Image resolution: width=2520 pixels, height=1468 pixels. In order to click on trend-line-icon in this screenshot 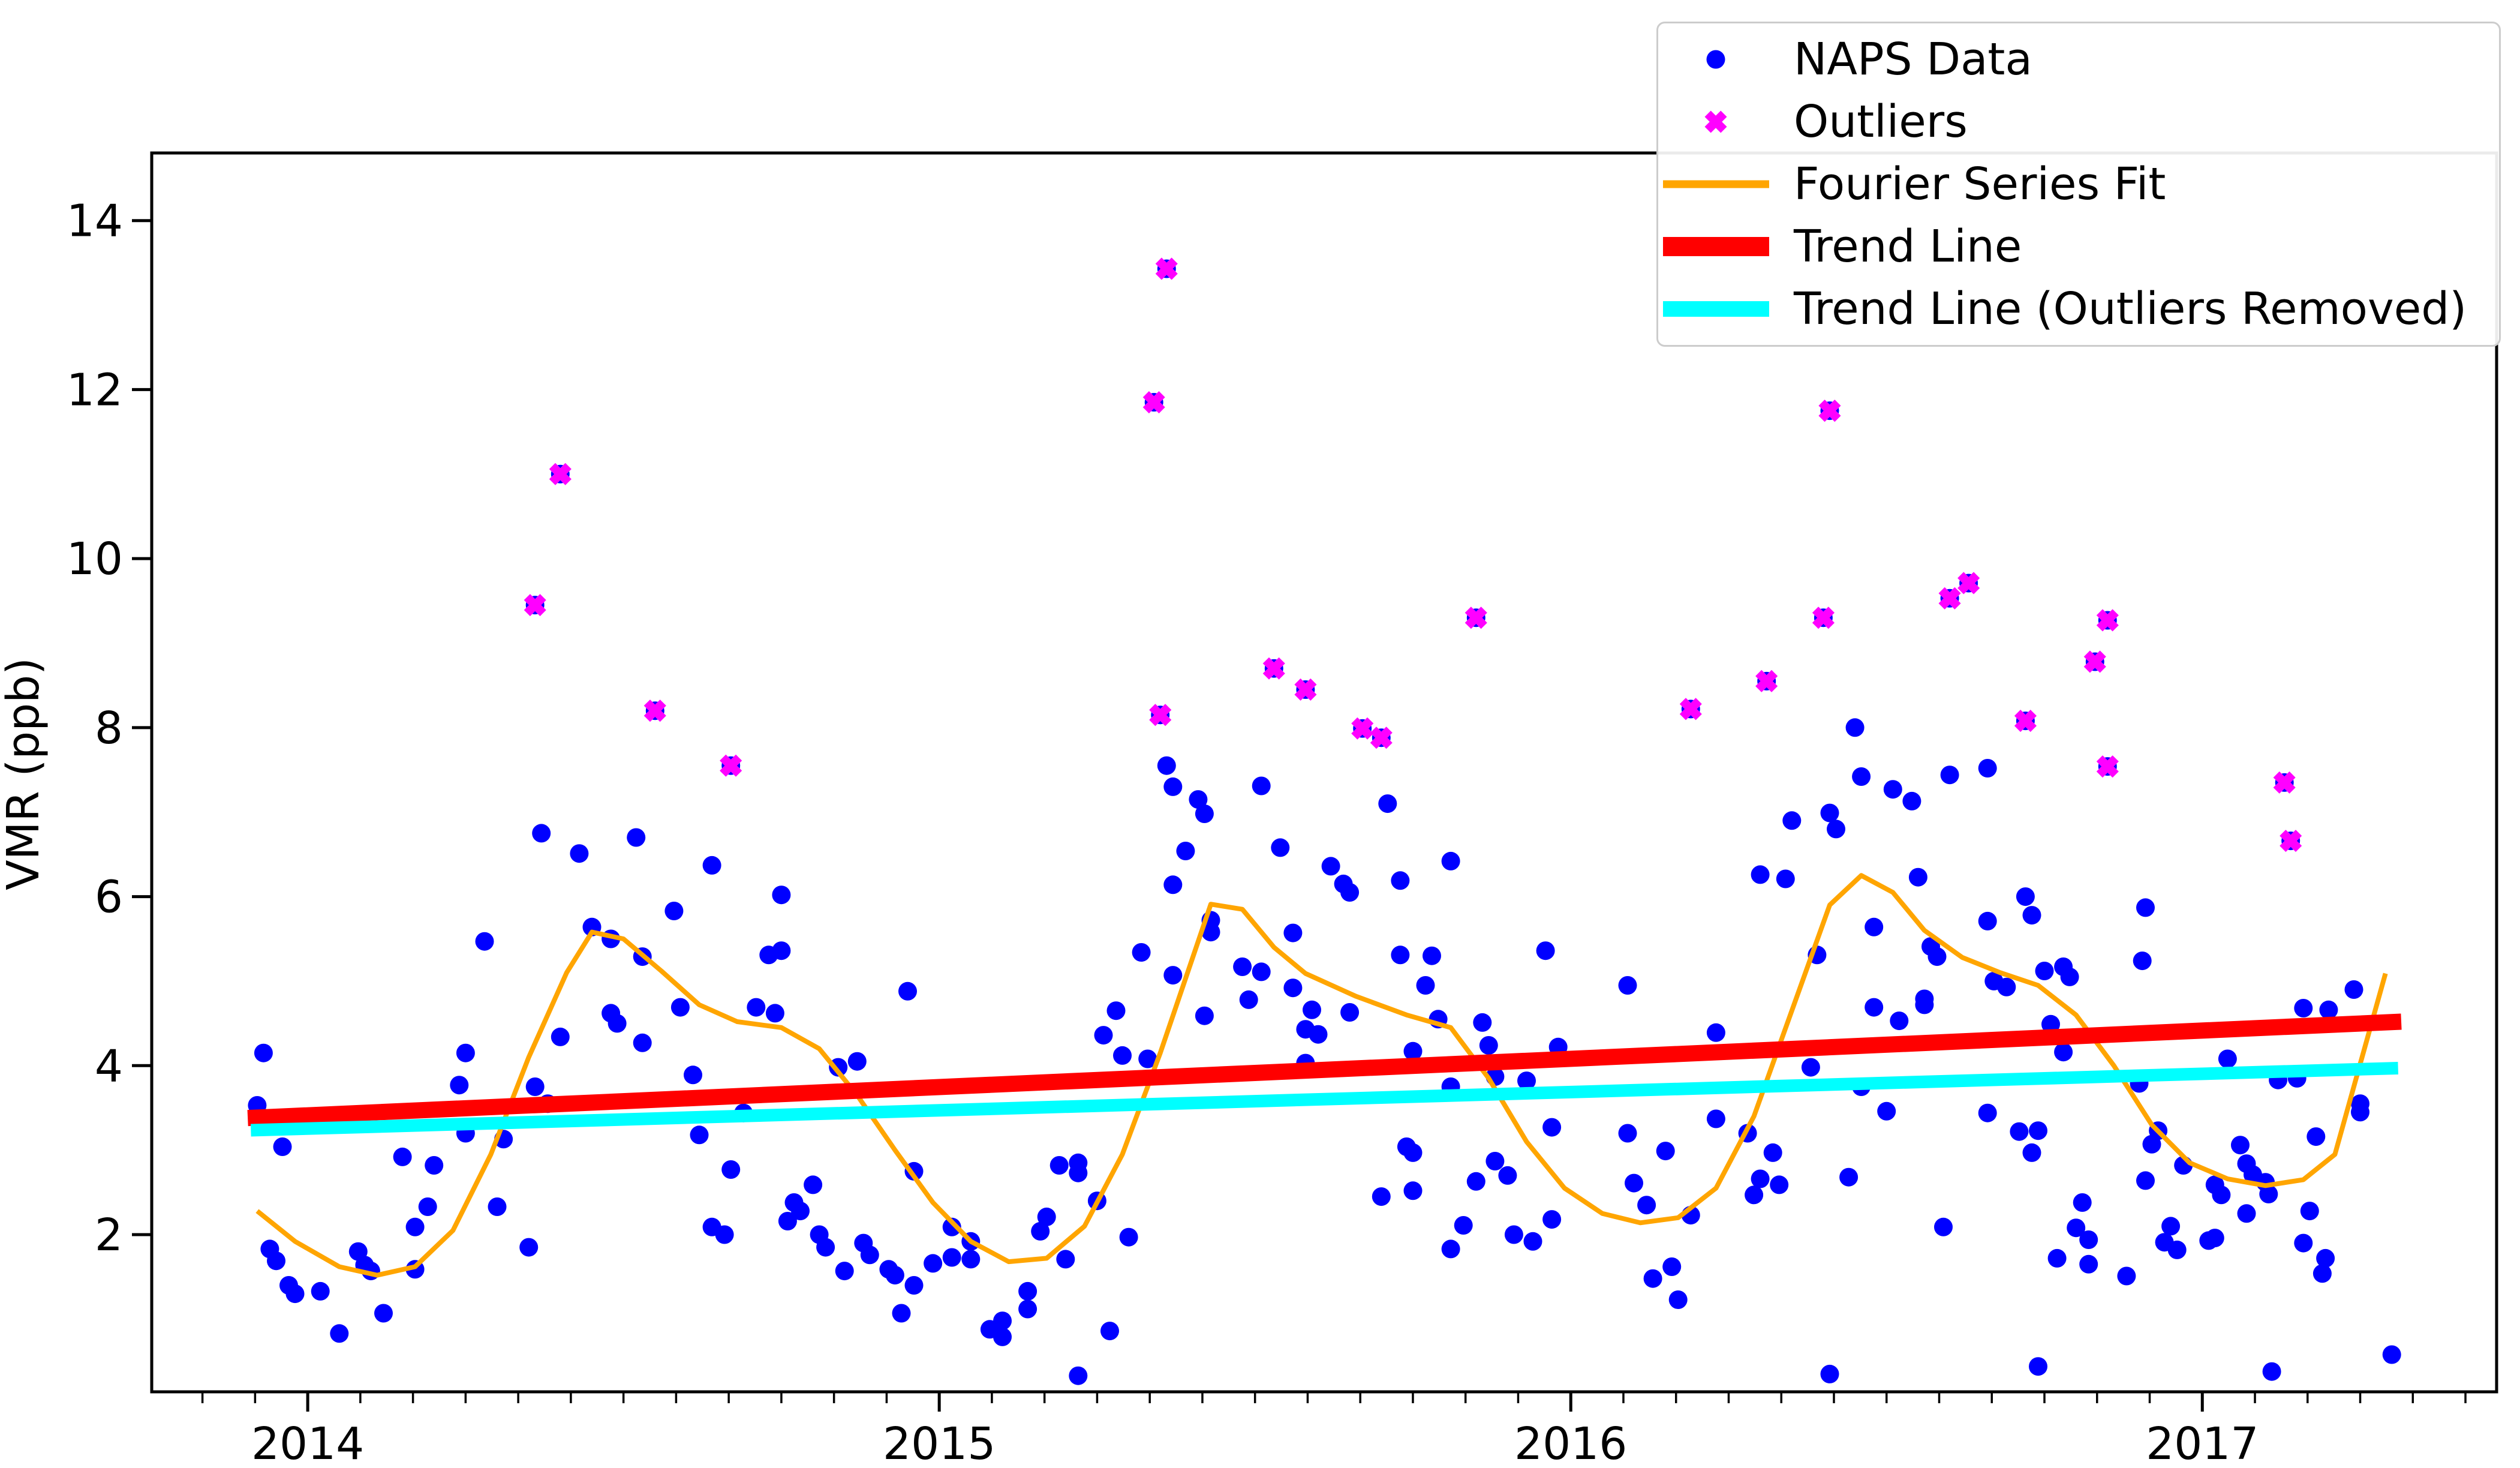, I will do `click(1716, 246)`.